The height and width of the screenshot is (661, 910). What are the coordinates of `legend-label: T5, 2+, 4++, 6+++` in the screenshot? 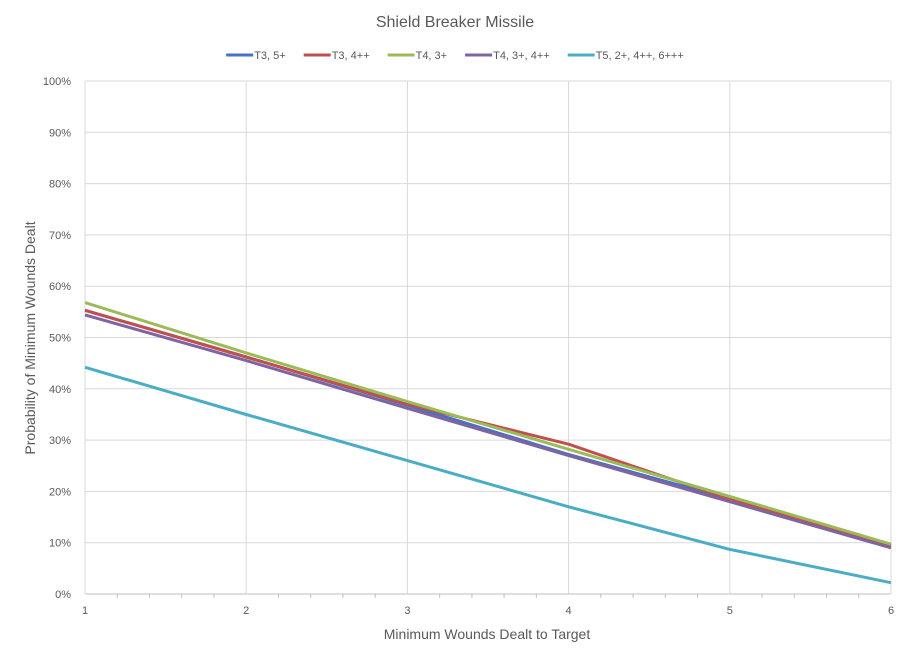 It's located at (640, 56).